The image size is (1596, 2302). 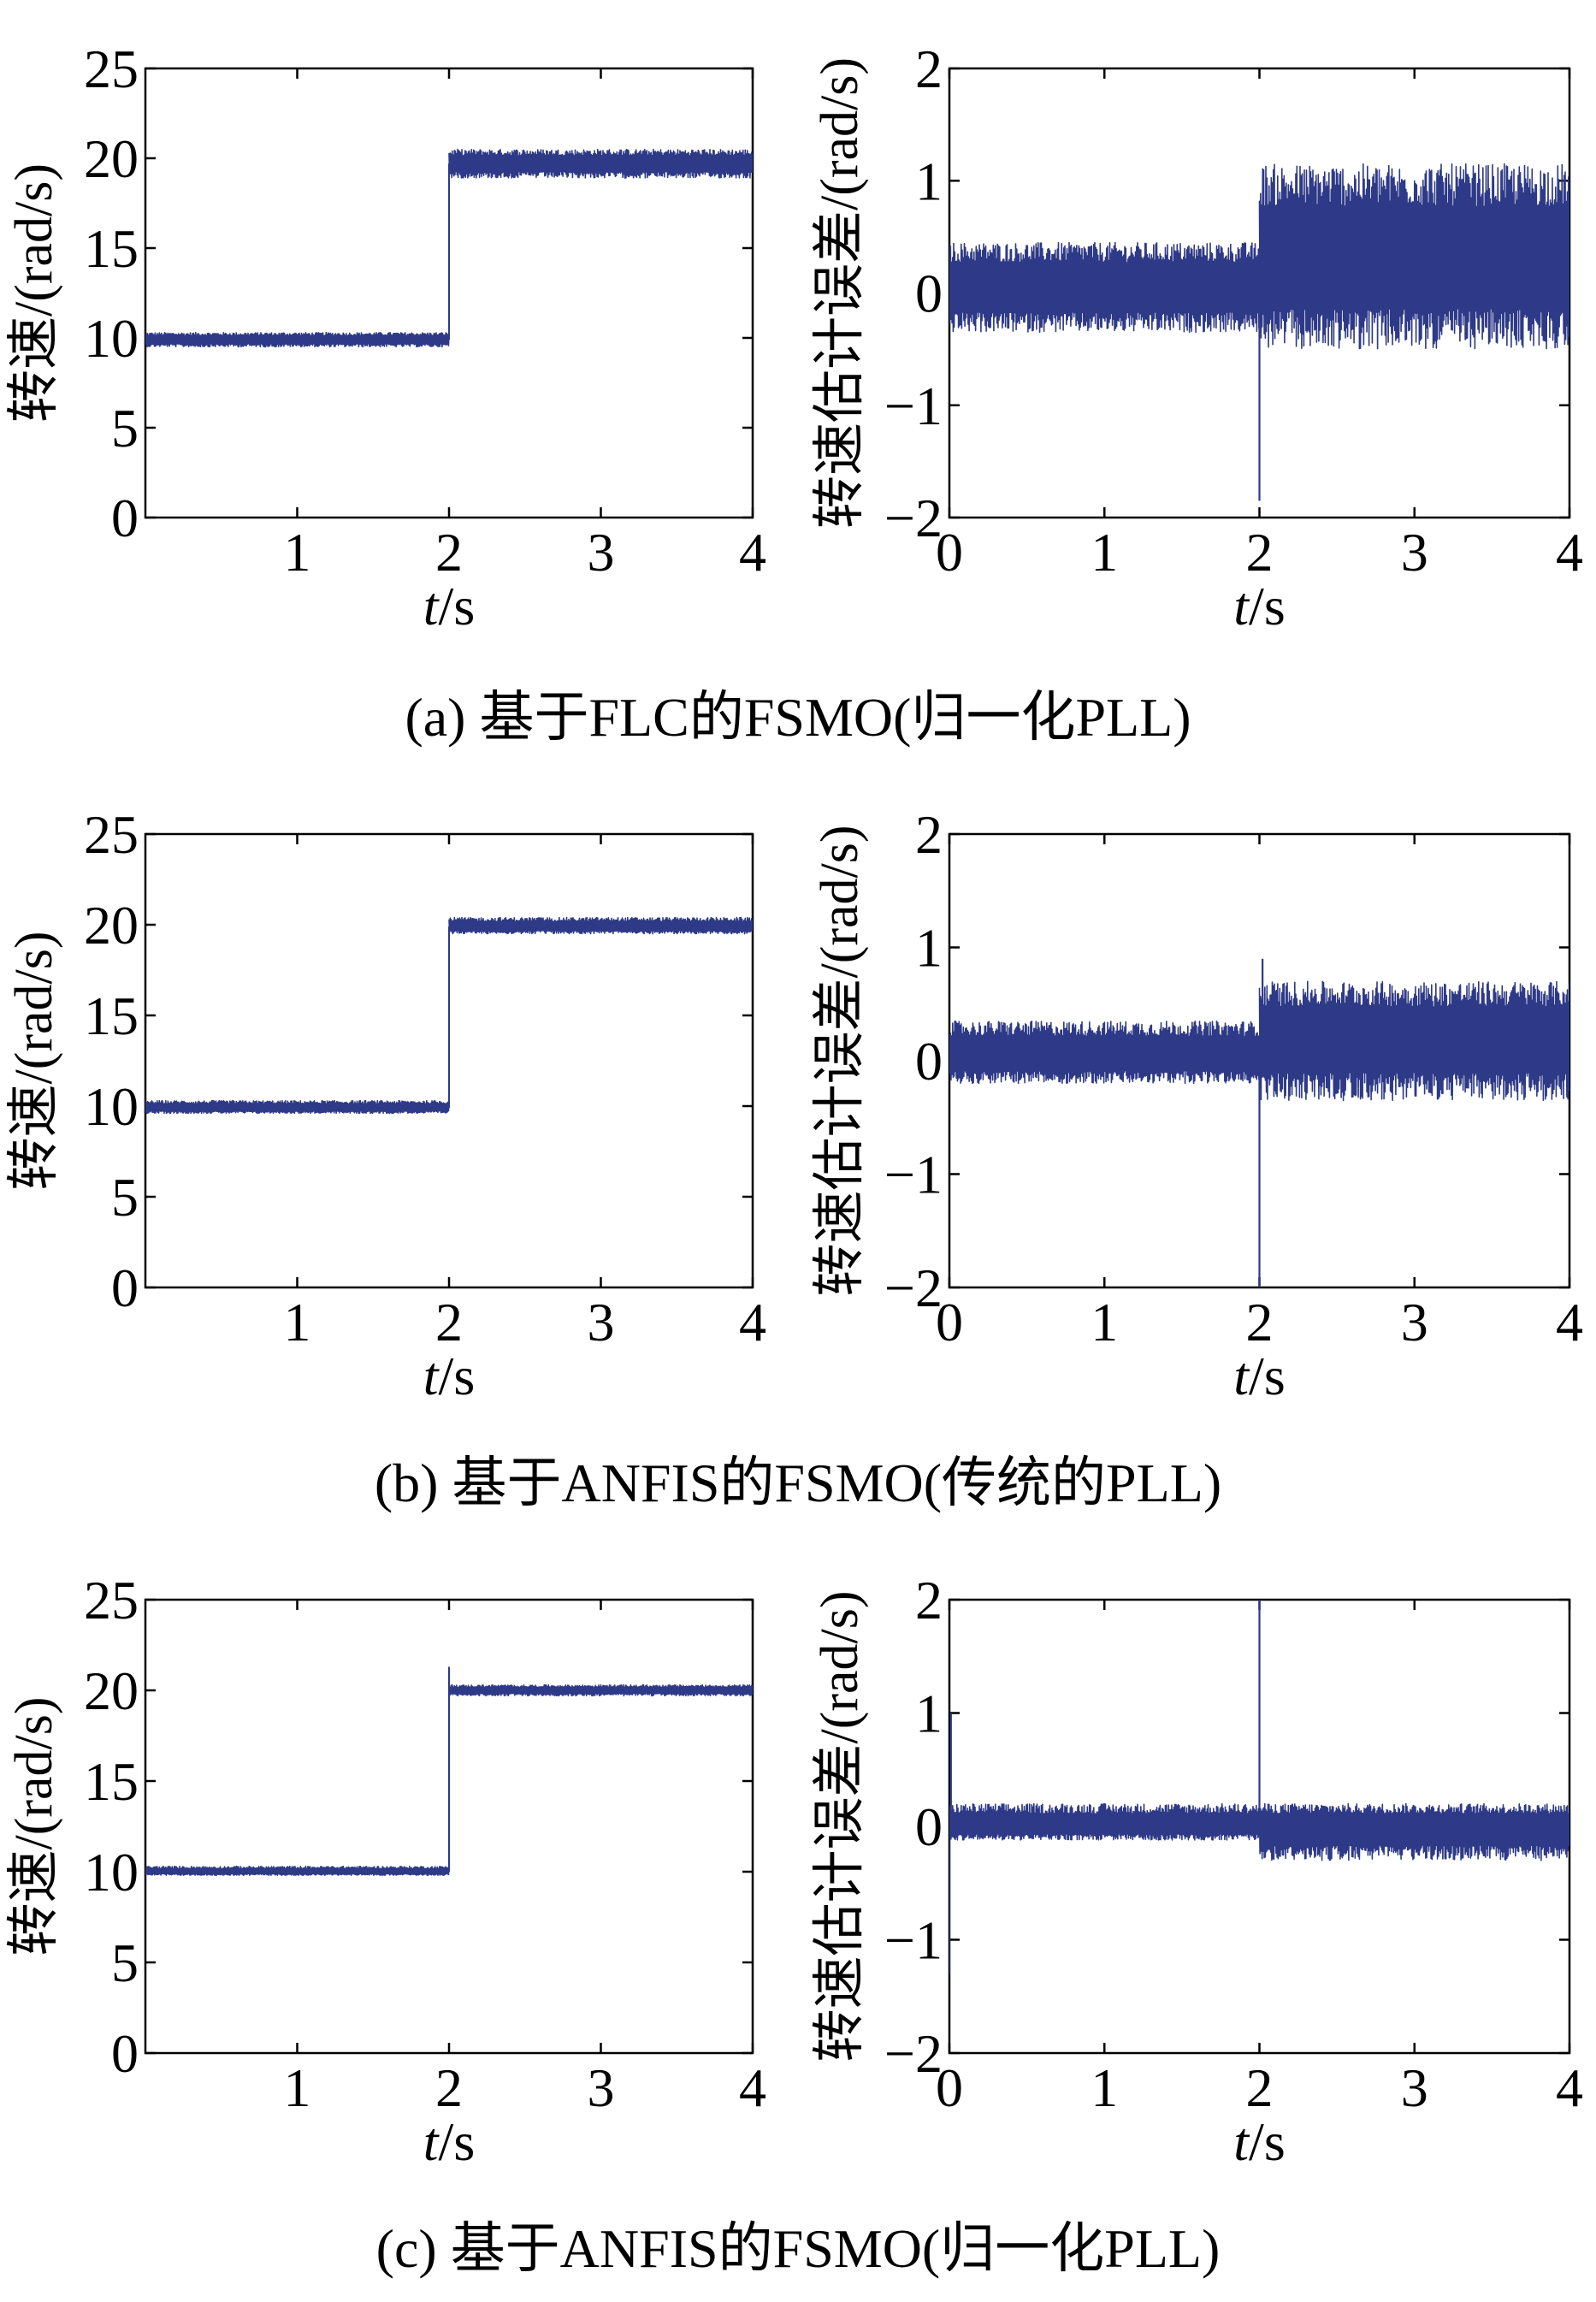 I want to click on caption-a: (a) 基于FLC的FSMO(归一化PLL), so click(x=798, y=717).